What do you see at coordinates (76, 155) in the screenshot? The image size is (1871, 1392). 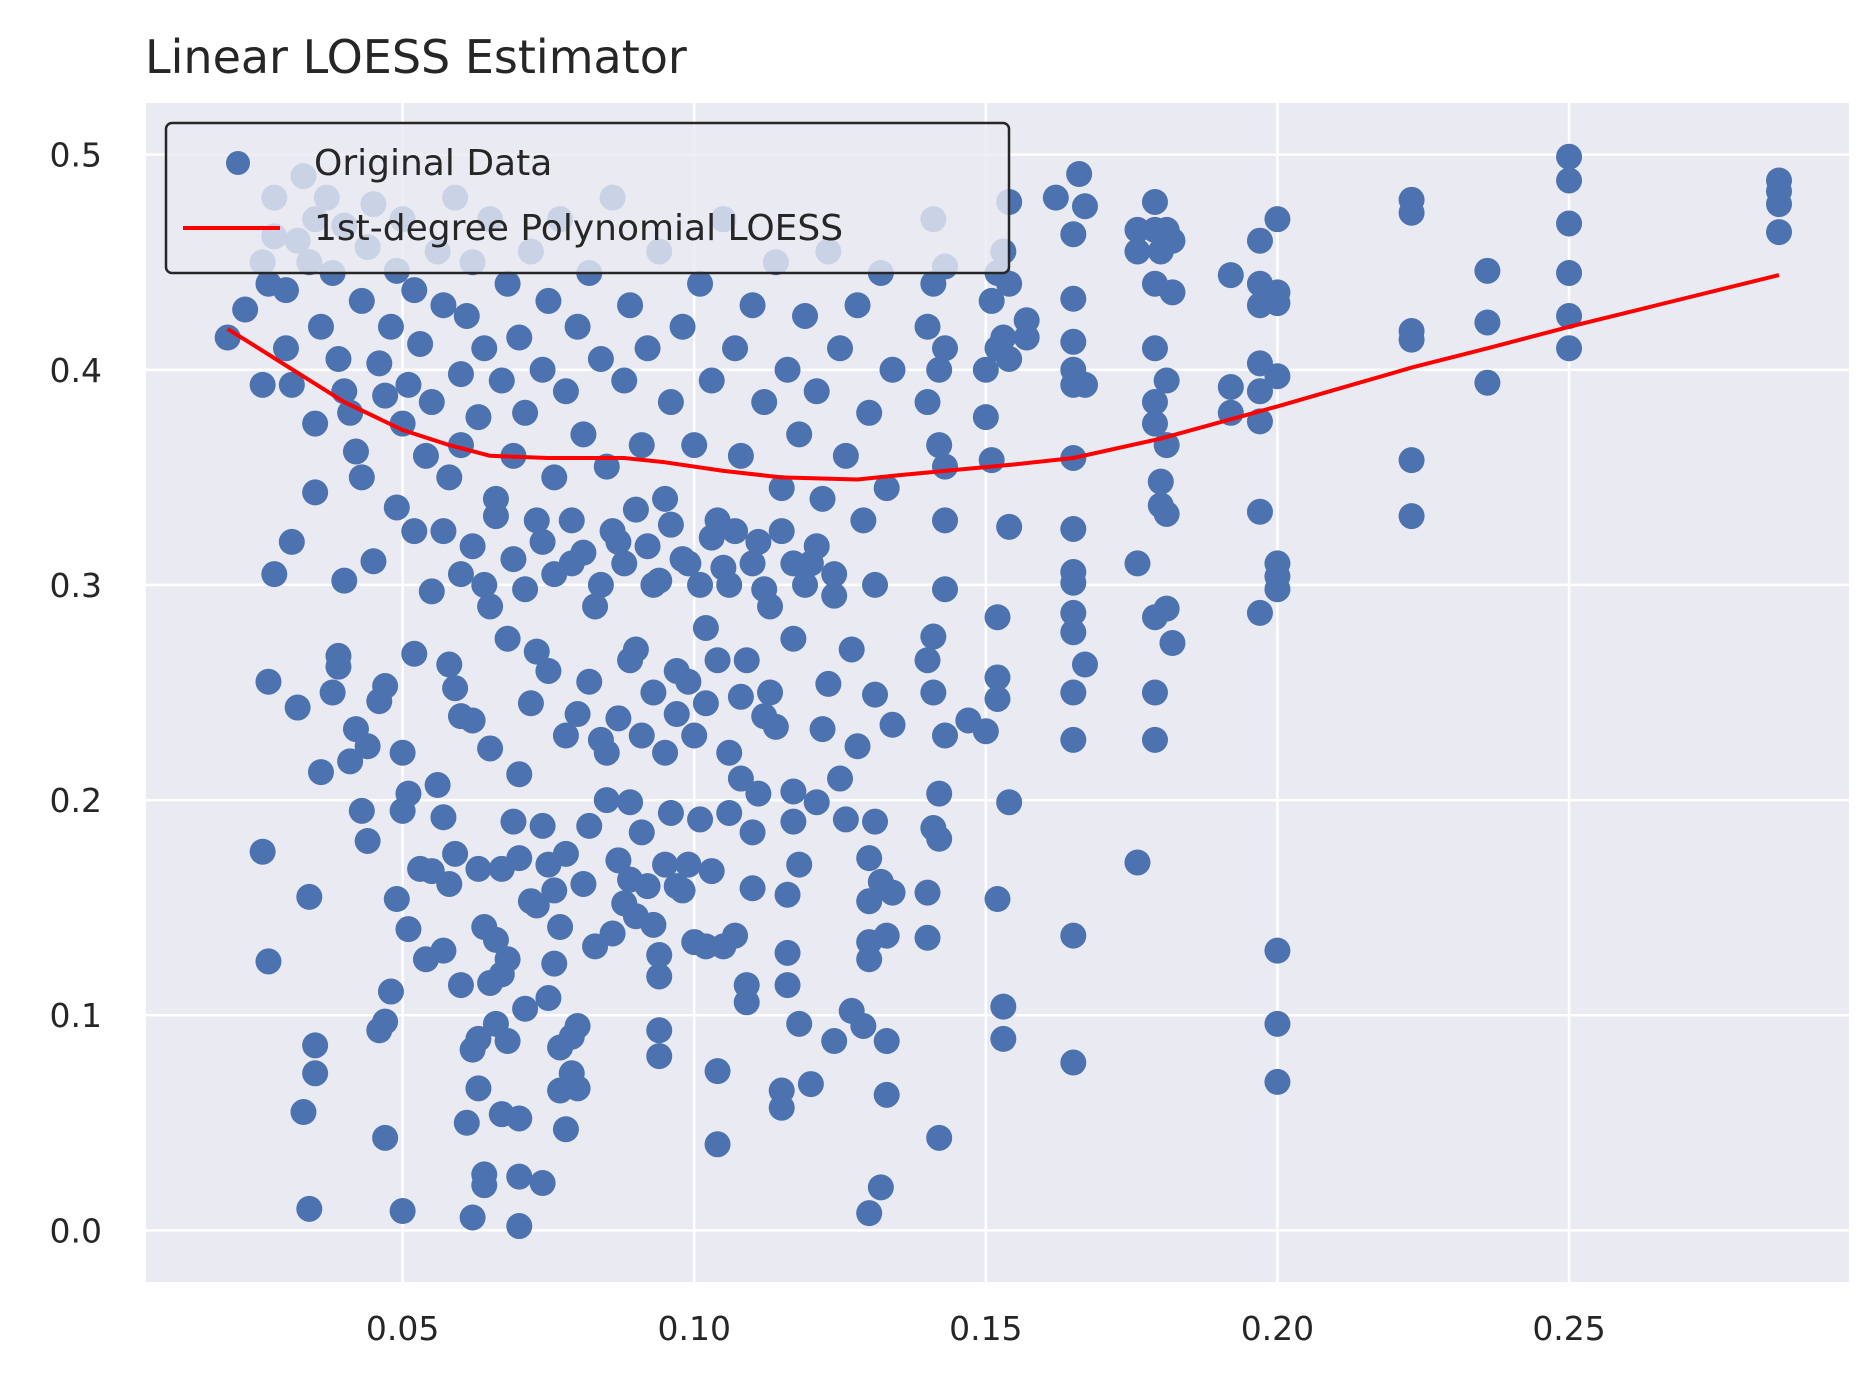 I see `y-tick-label: 0.5` at bounding box center [76, 155].